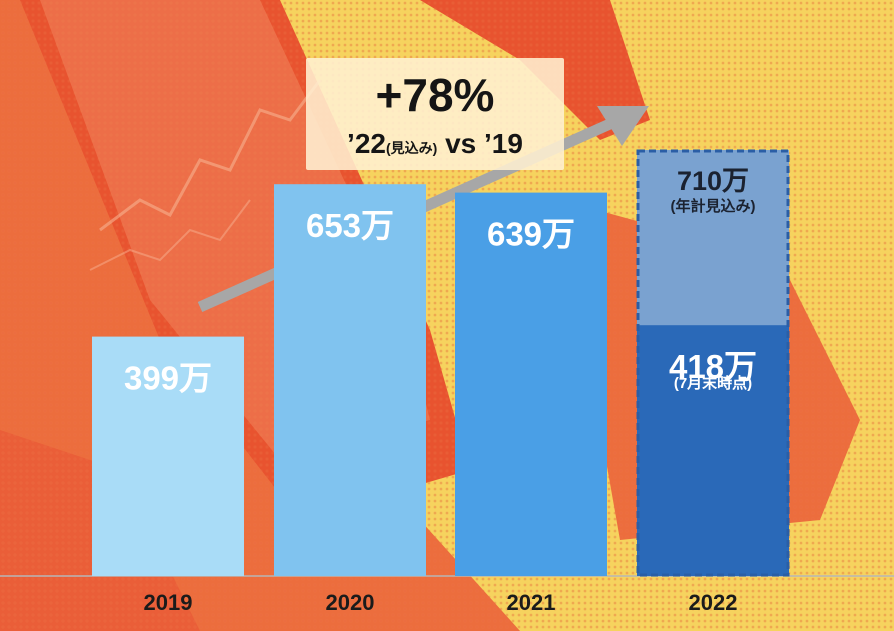 The width and height of the screenshot is (894, 631). I want to click on projected-value-label: 710万, so click(713, 181).